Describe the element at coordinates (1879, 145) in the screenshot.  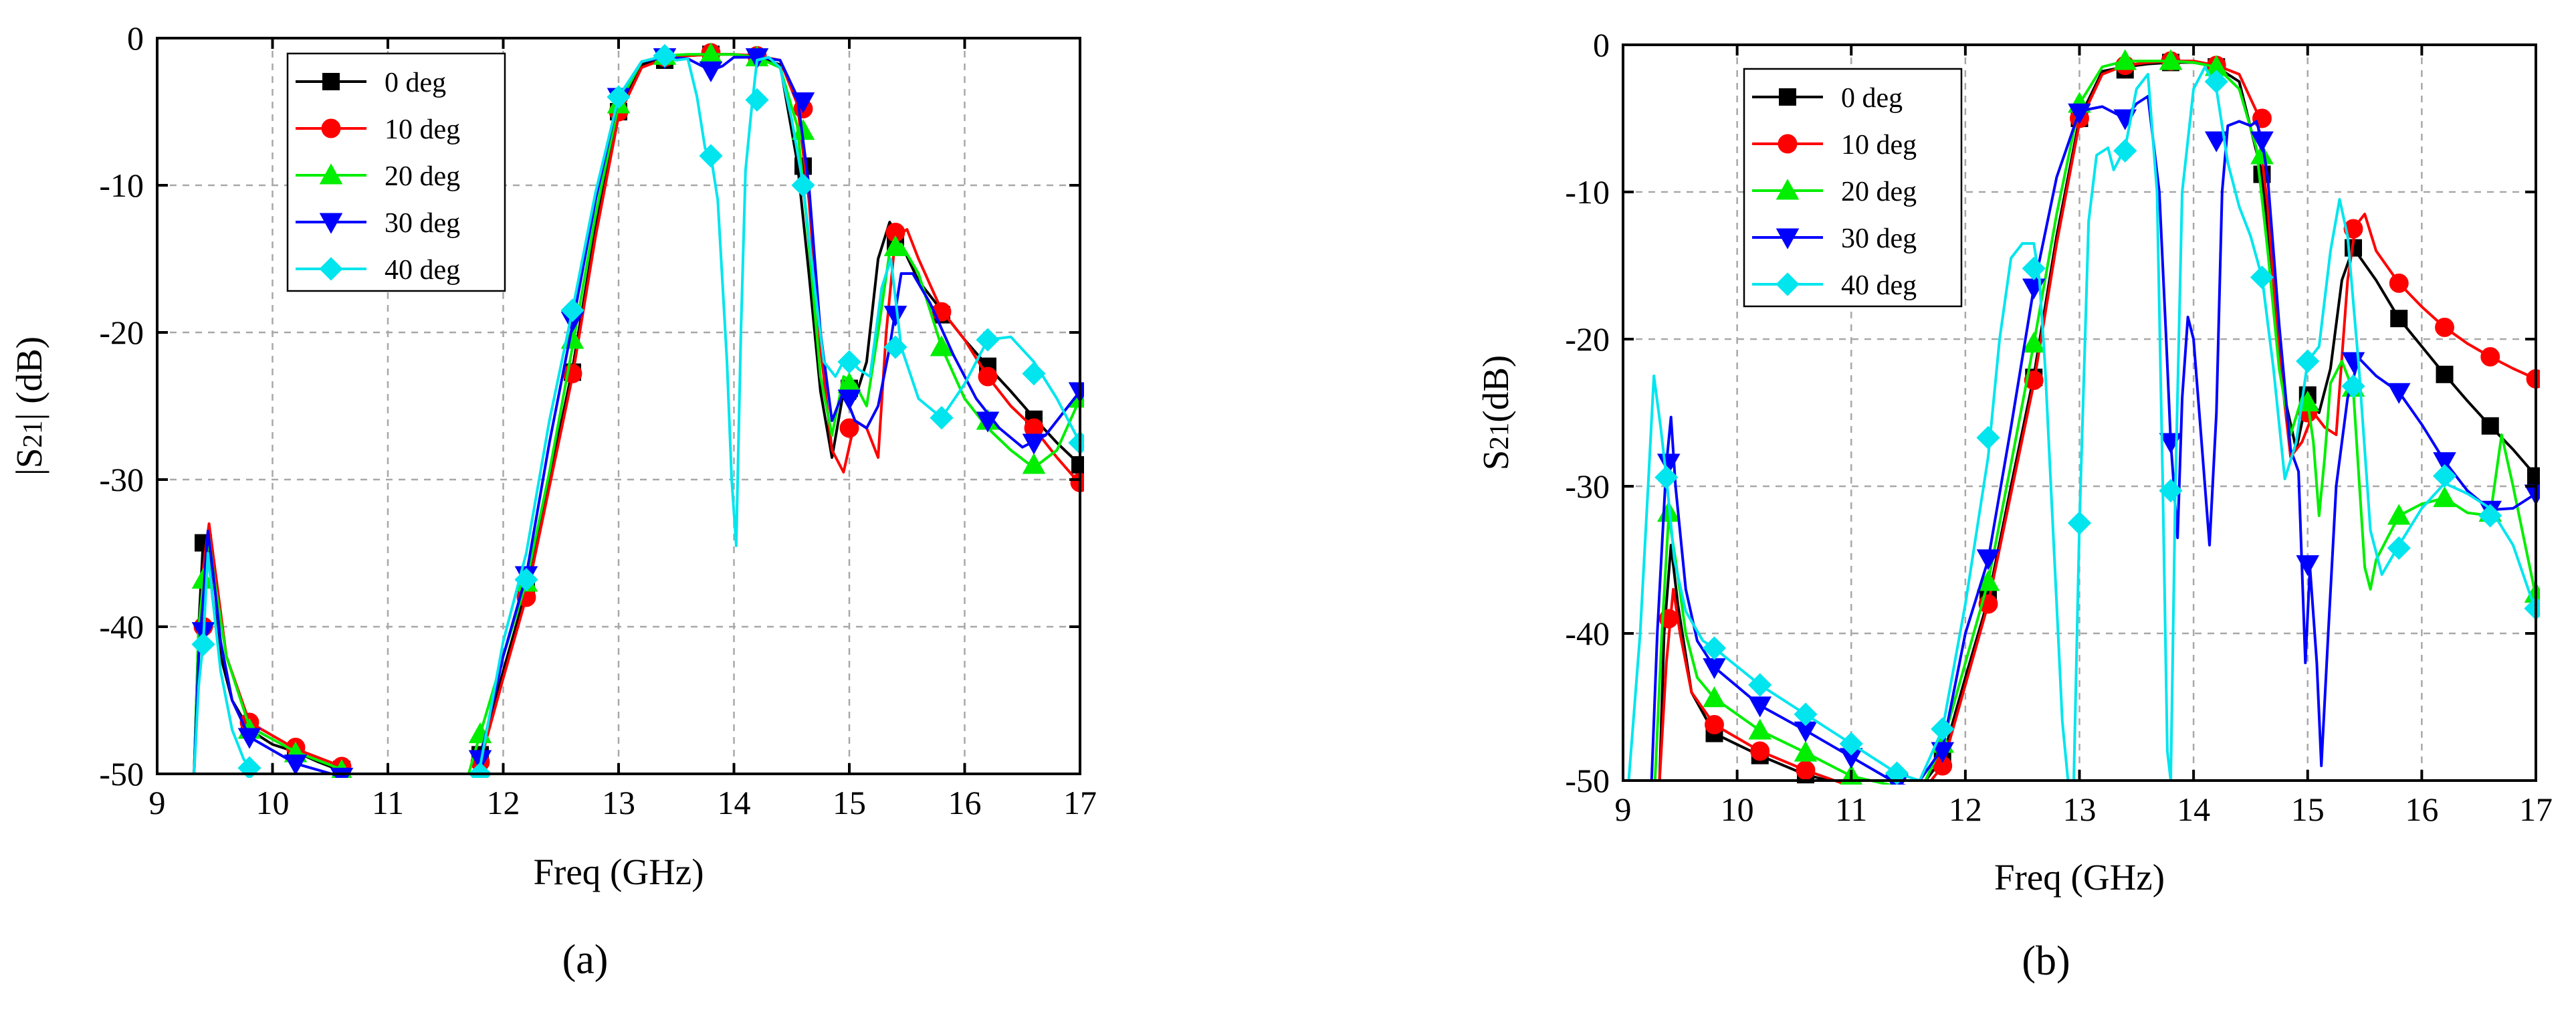
I see `legend-label: 10 deg` at that location.